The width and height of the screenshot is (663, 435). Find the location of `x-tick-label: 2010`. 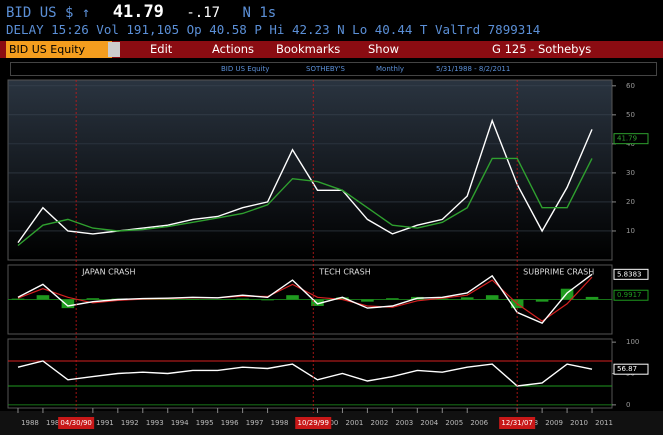

x-tick-label: 2010 is located at coordinates (579, 423).